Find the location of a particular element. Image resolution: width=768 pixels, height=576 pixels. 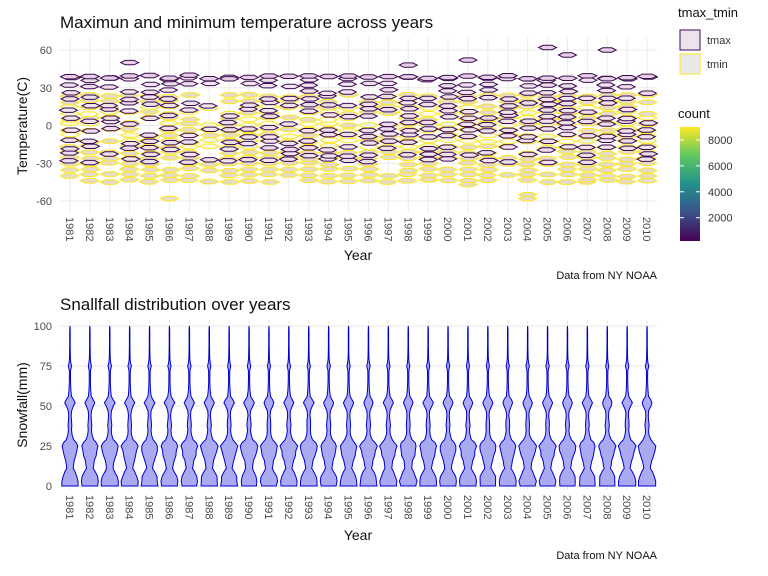

colorbar is located at coordinates (690, 184).